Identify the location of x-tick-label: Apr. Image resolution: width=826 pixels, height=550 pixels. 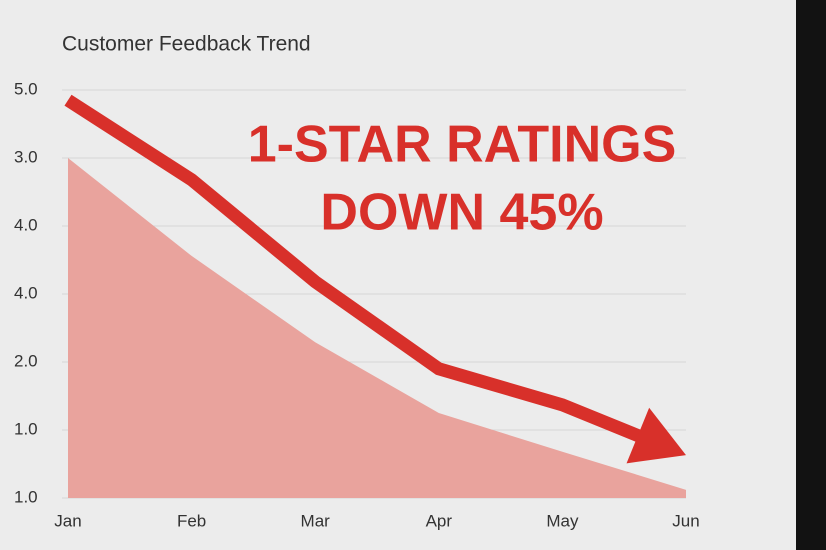
(439, 520).